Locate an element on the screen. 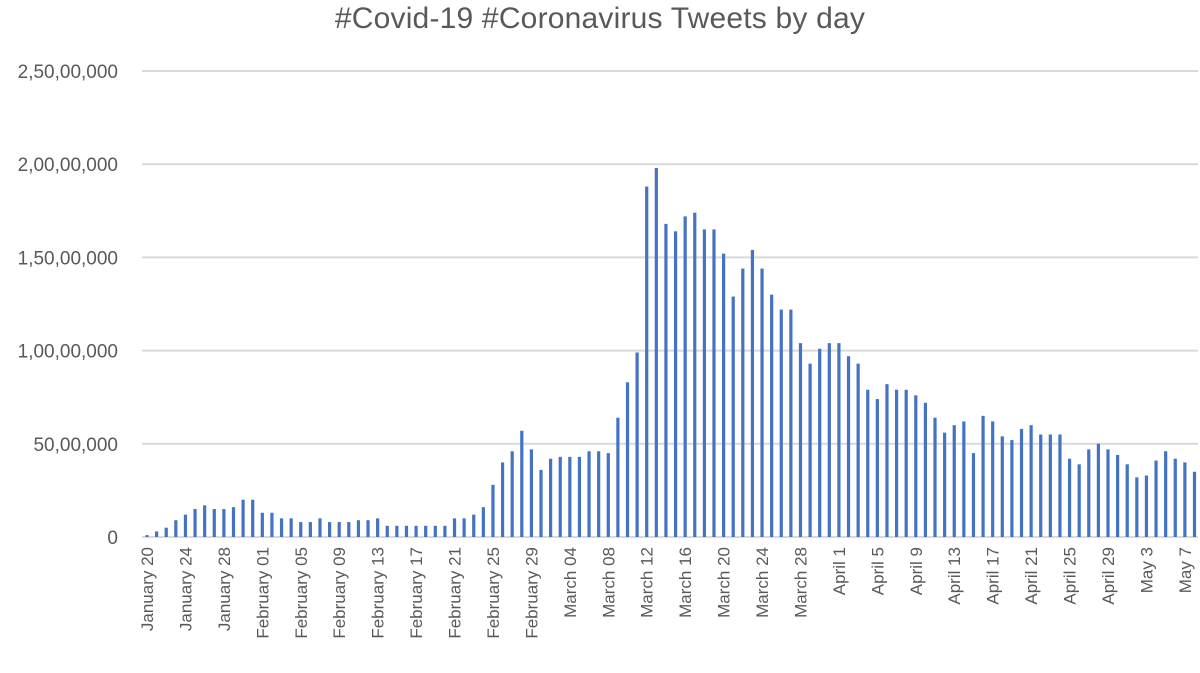  bar: Apr 10: 7200000 is located at coordinates (925, 469).